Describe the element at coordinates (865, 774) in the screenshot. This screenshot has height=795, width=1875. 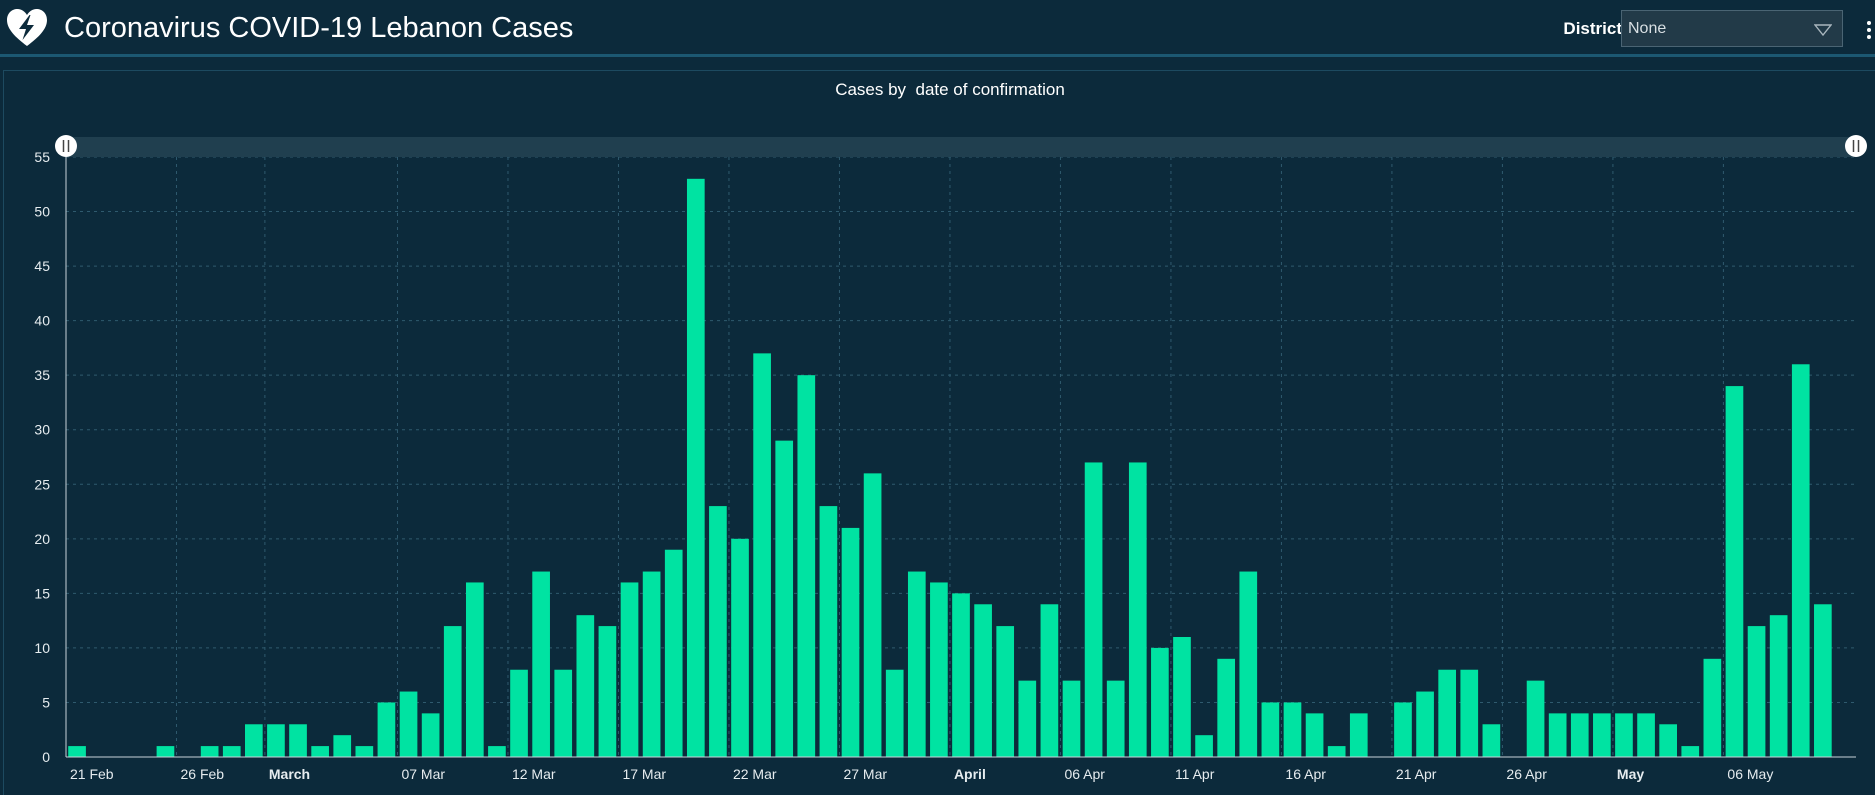
I see `x-tick-label: 27 Mar` at that location.